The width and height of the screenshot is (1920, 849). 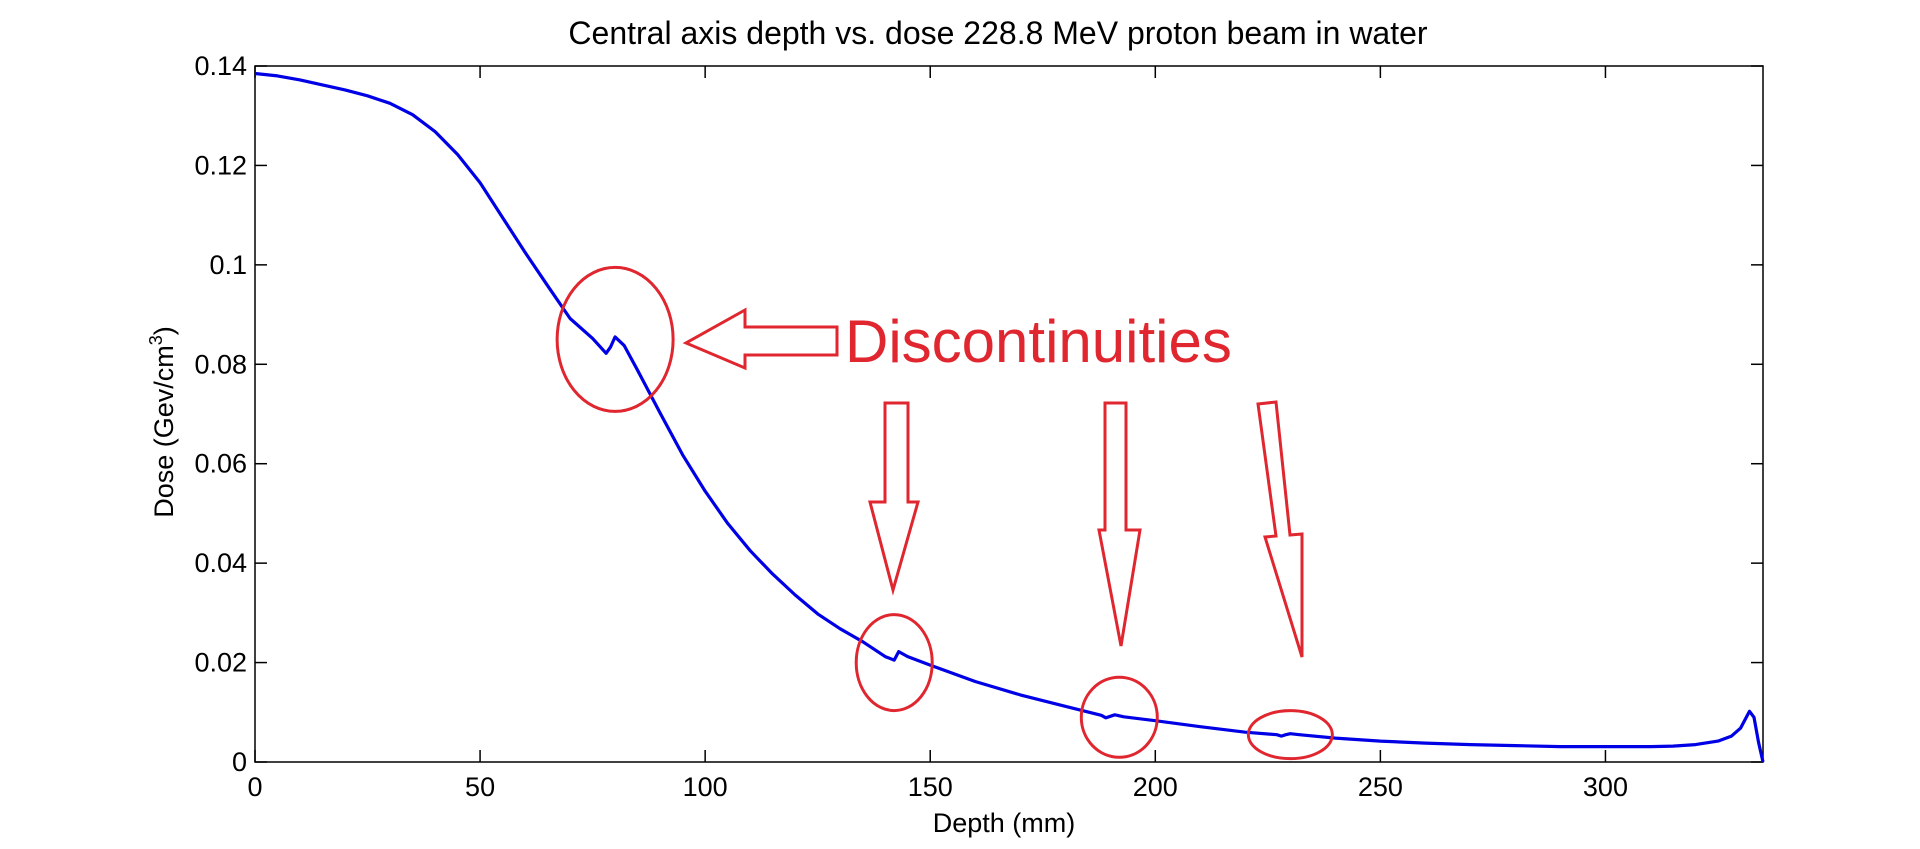 I want to click on x-tick-label: 250, so click(x=1380, y=787).